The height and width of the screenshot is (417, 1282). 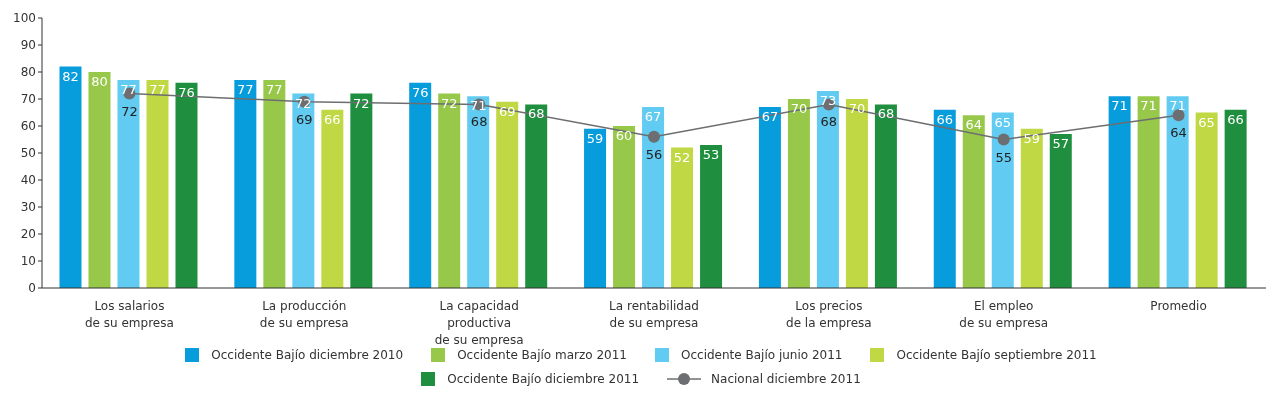 I want to click on data-label: 55, so click(x=1003, y=157).